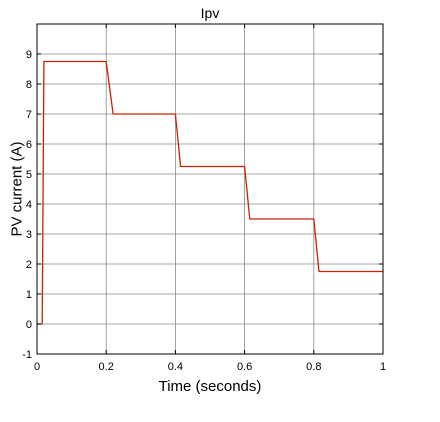  Describe the element at coordinates (27, 355) in the screenshot. I see `y-tick-label: -1` at that location.